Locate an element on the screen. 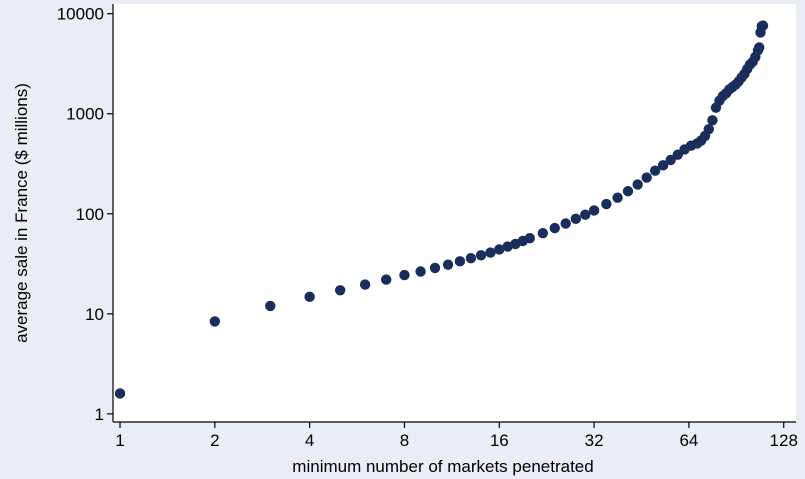 The height and width of the screenshot is (479, 805). x-tick-label: 8 is located at coordinates (404, 440).